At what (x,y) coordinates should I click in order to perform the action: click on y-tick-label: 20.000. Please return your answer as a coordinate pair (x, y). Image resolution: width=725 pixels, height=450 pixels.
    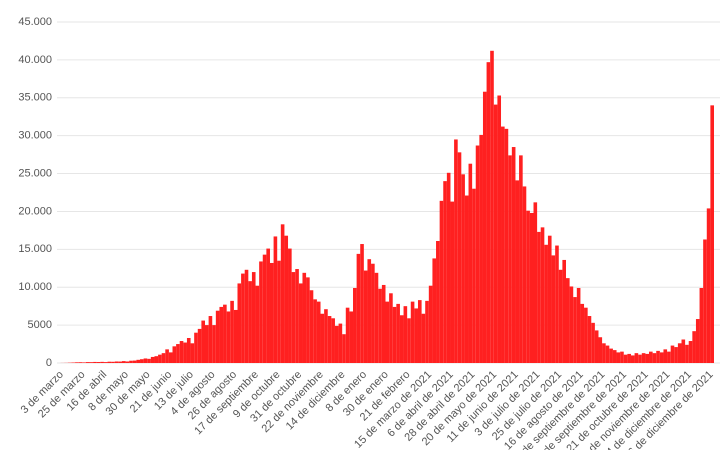
    Looking at the image, I should click on (35, 211).